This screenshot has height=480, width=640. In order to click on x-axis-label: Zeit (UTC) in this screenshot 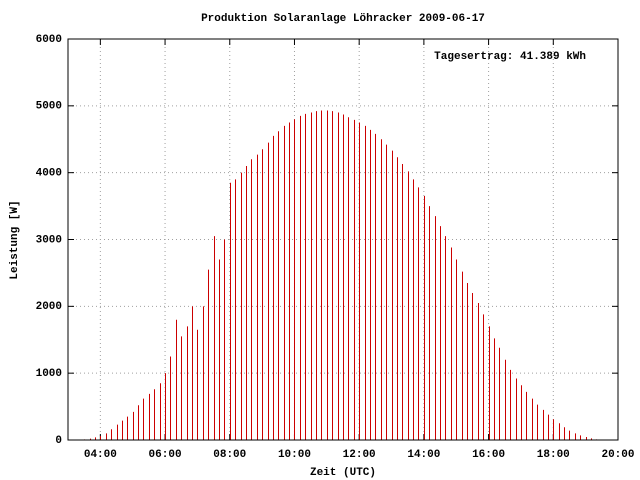, I will do `click(343, 473)`.